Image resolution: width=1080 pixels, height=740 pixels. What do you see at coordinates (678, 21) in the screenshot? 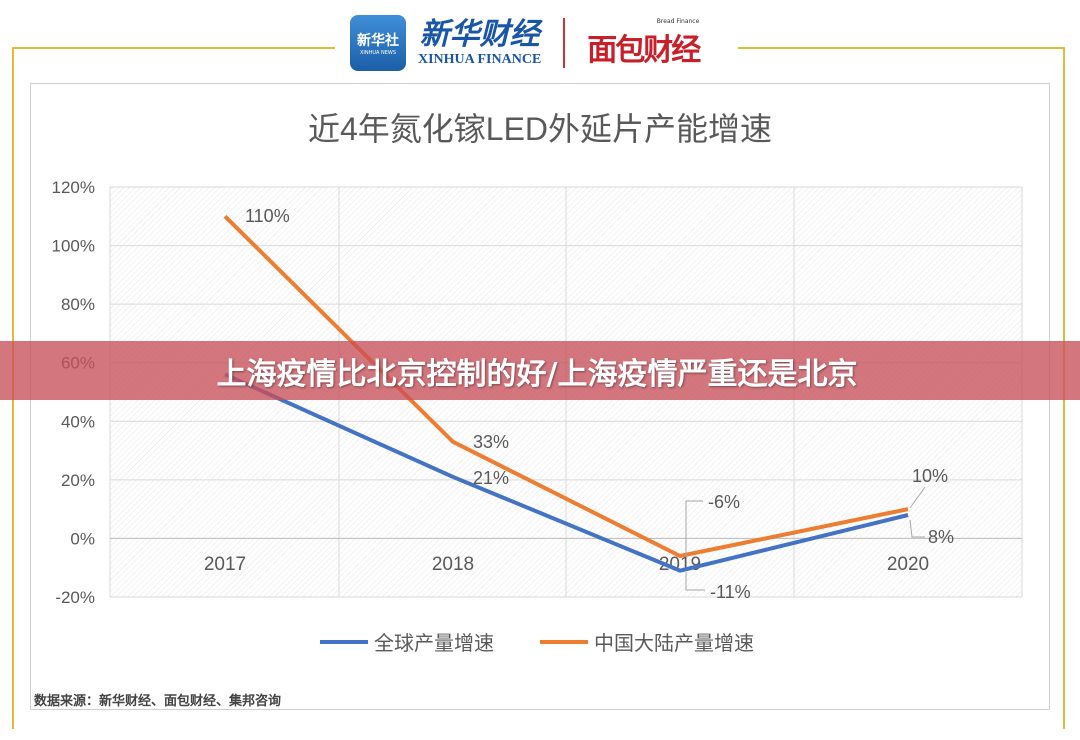
I see `bread-finance-en: Bread Finance` at bounding box center [678, 21].